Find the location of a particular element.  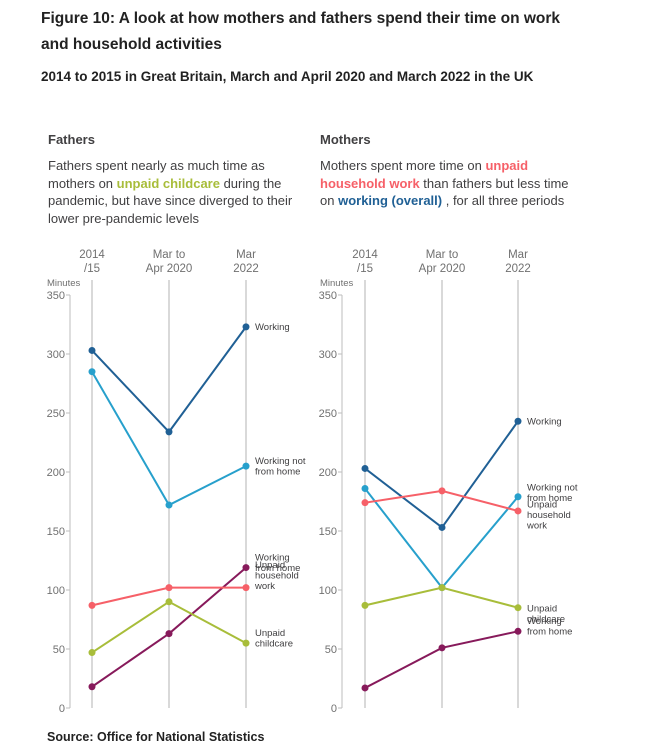

mothers-panel-title: Mothers is located at coordinates (345, 139).